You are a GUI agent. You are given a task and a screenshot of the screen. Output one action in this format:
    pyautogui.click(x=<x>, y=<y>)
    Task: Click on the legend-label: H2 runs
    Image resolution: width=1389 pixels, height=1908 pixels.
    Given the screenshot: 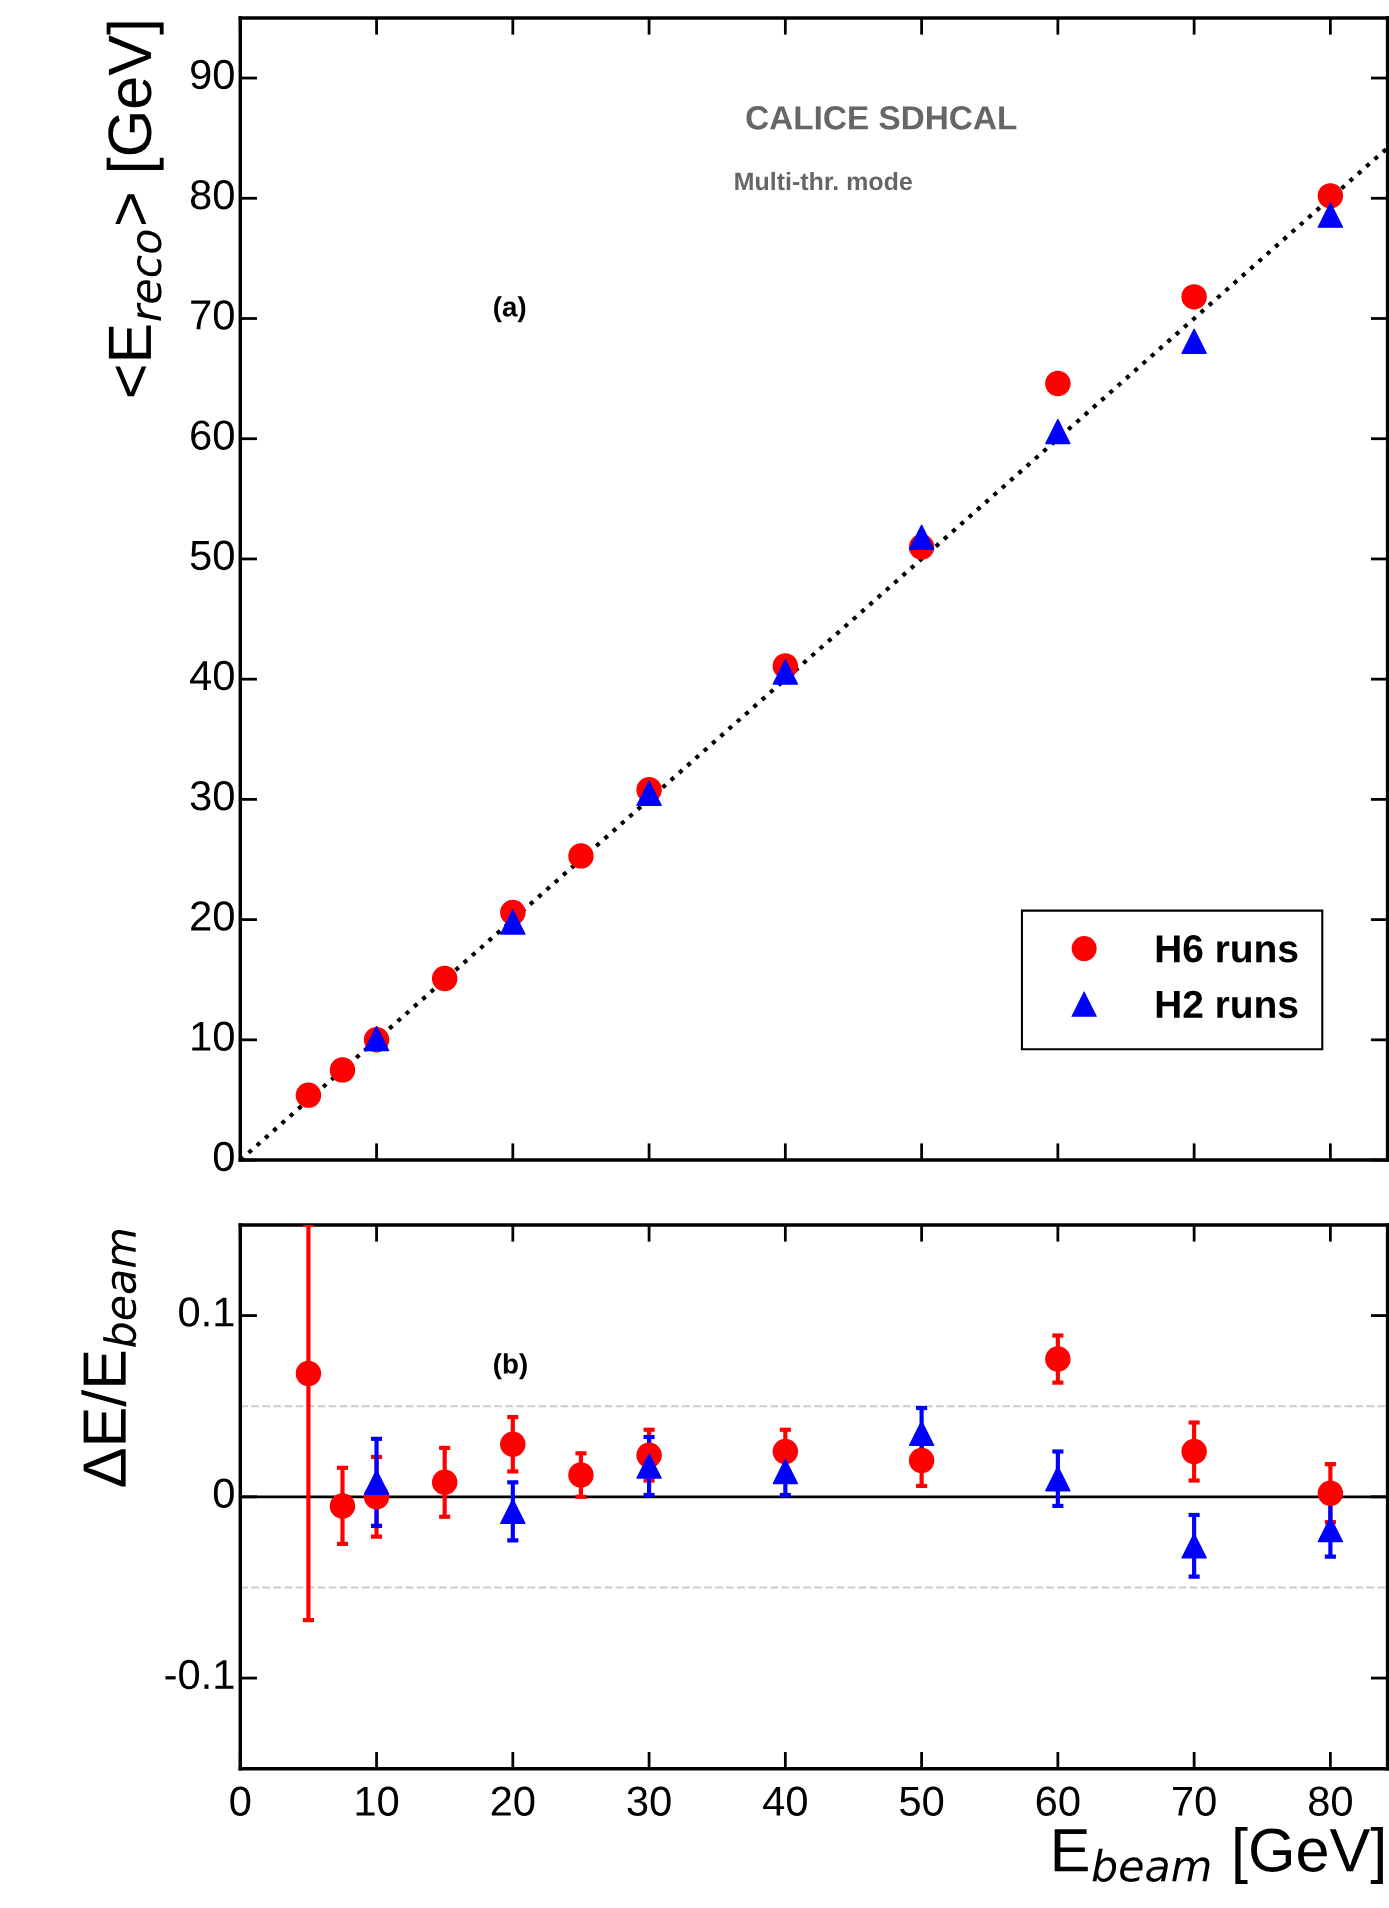 What is the action you would take?
    pyautogui.click(x=1227, y=1004)
    